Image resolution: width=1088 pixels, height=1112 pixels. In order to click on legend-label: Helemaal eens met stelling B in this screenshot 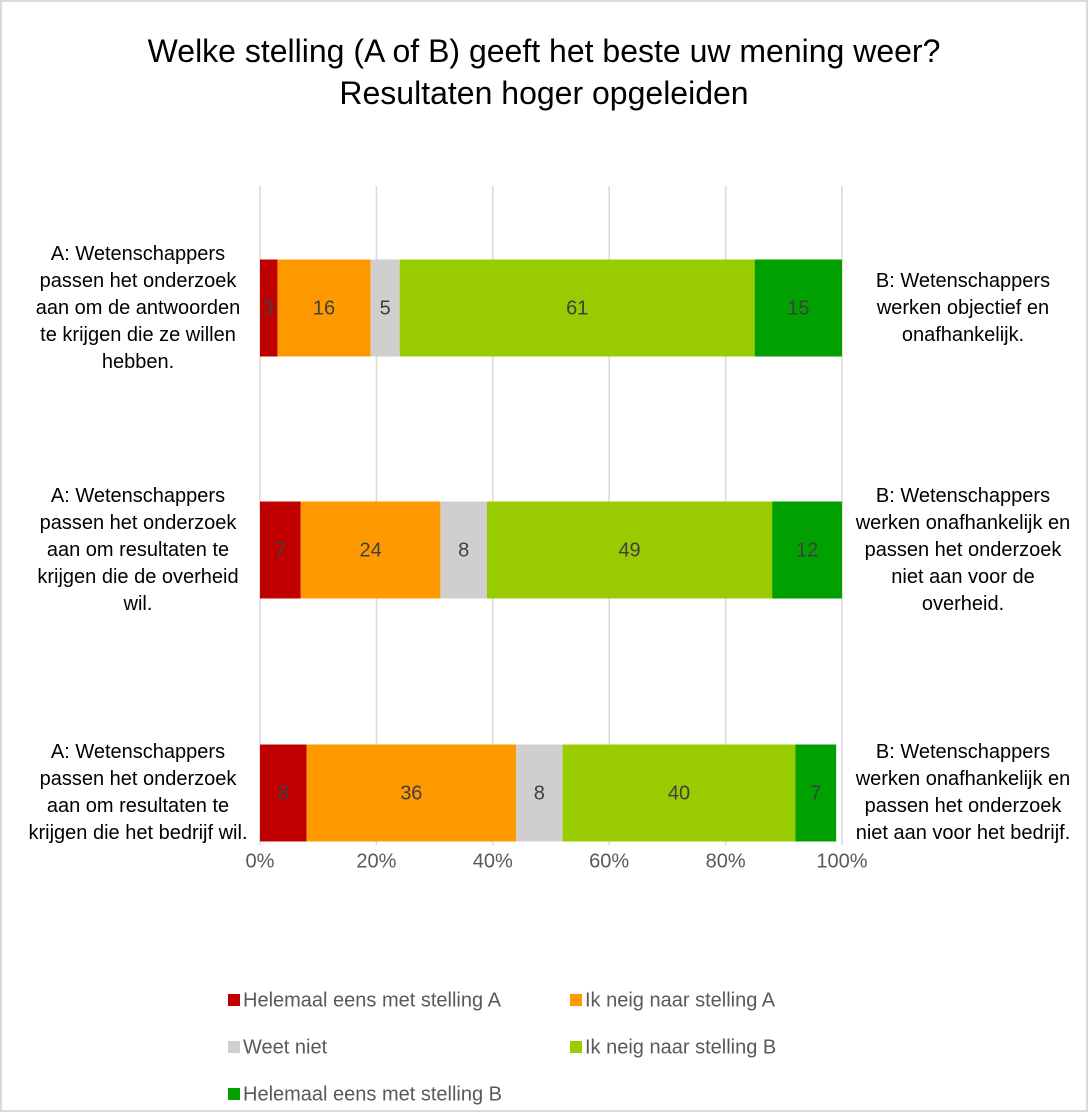, I will do `click(372, 1094)`.